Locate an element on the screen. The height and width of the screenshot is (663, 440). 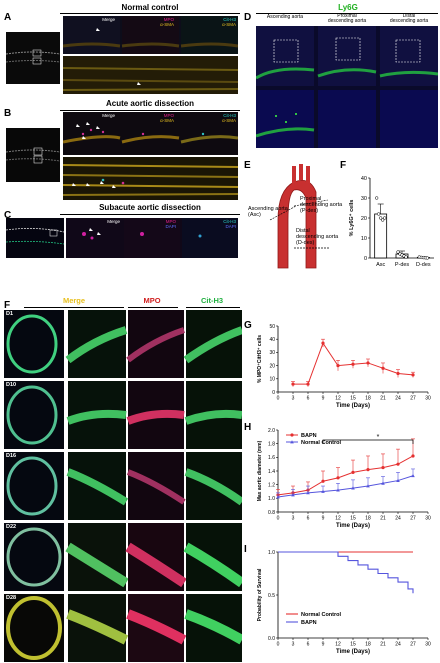
significance-bracket is located at coordinates (368, 441).